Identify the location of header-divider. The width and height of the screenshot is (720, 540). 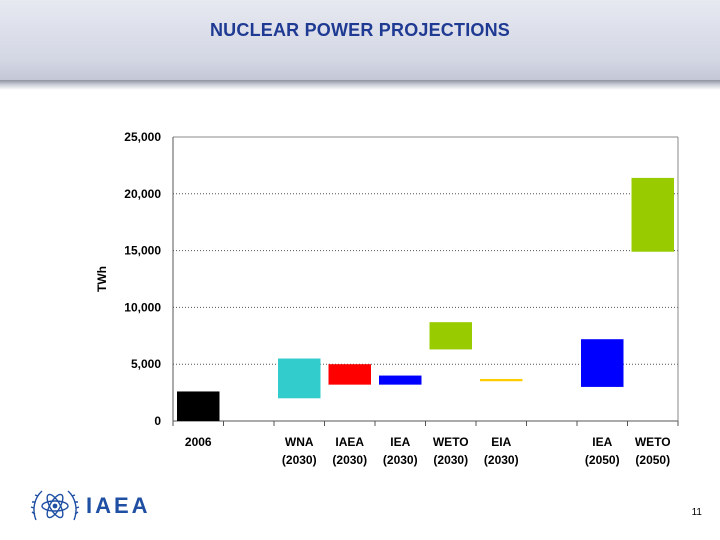
(360, 85).